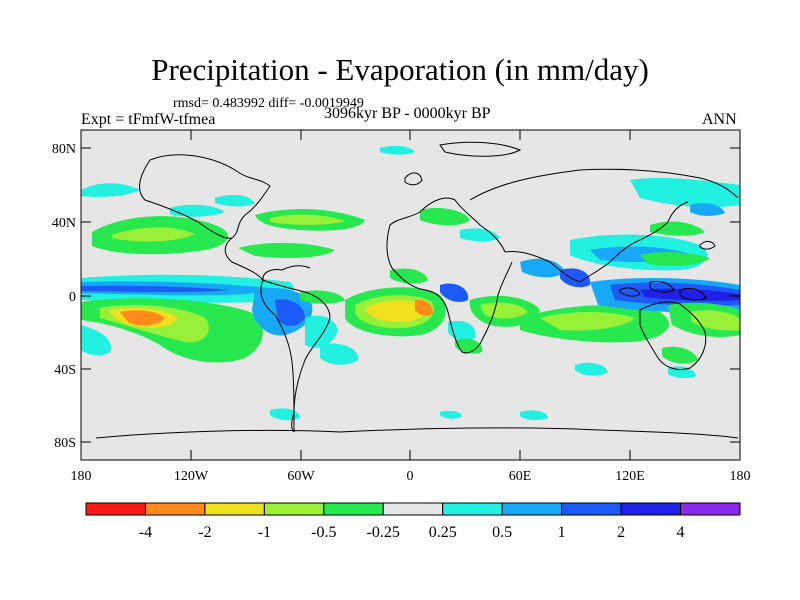 Image resolution: width=800 pixels, height=600 pixels. I want to click on colorbar-label: -0.5, so click(323, 532).